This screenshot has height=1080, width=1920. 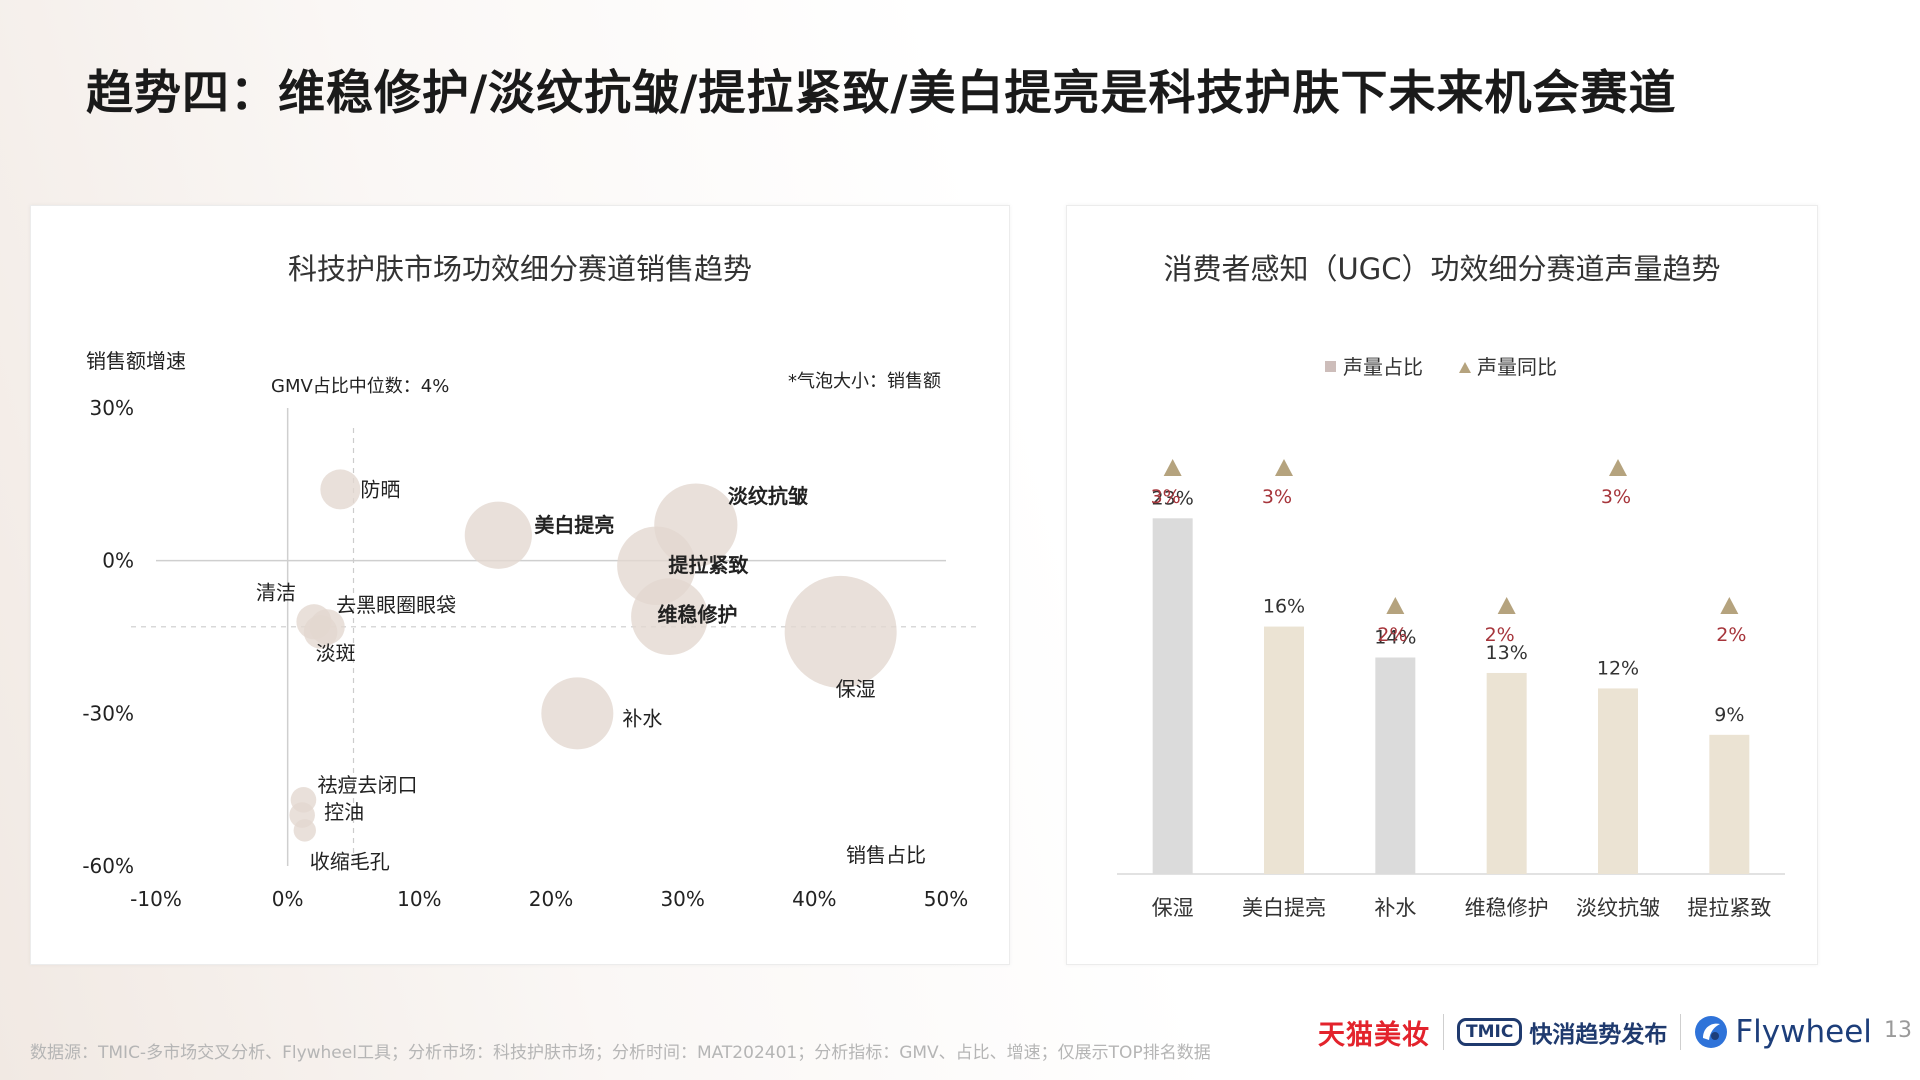 What do you see at coordinates (642, 718) in the screenshot?
I see `bubble-label: 补水` at bounding box center [642, 718].